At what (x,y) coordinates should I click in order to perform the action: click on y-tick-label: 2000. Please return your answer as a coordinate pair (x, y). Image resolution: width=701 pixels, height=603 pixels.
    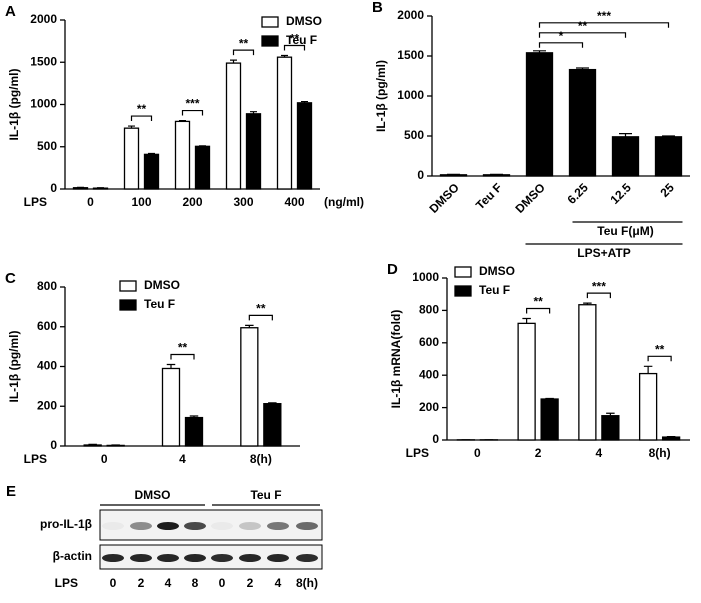
    Looking at the image, I should click on (410, 15).